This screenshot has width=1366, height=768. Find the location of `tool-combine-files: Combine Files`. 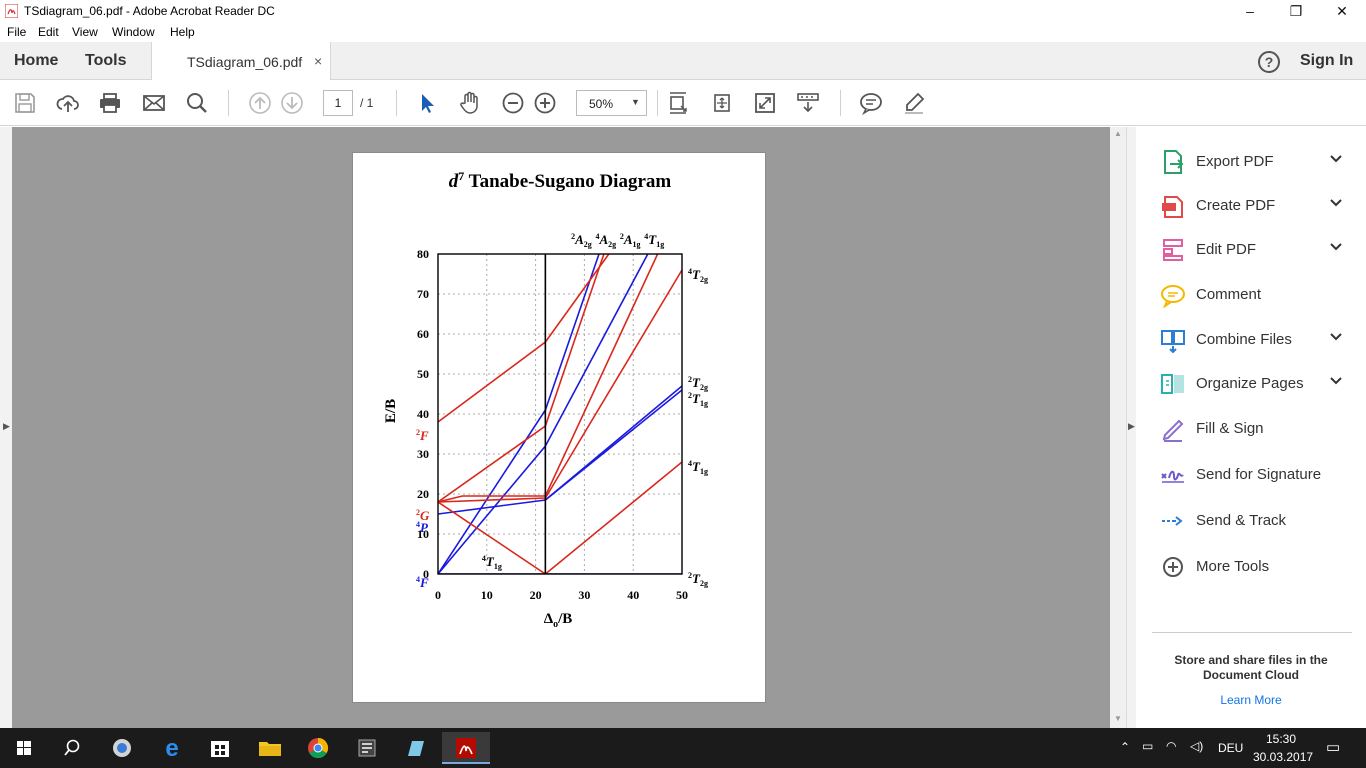

tool-combine-files: Combine Files is located at coordinates (1251, 340).